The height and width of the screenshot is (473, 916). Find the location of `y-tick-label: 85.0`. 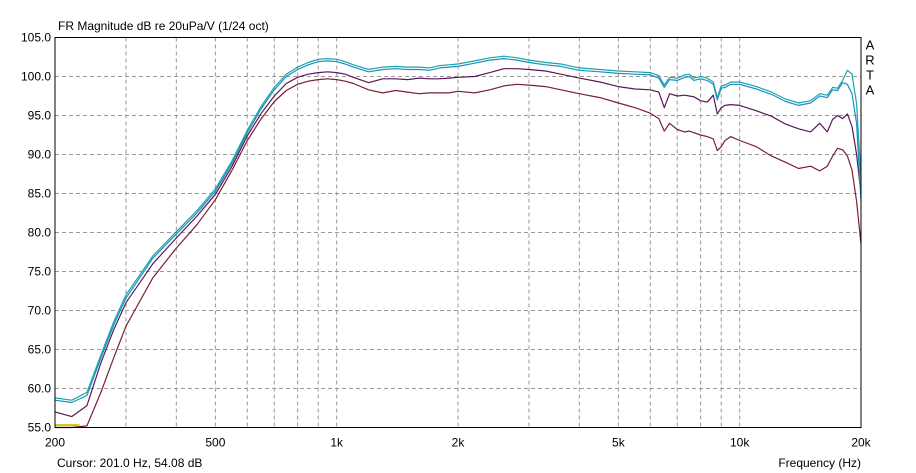

y-tick-label: 85.0 is located at coordinates (40, 194).